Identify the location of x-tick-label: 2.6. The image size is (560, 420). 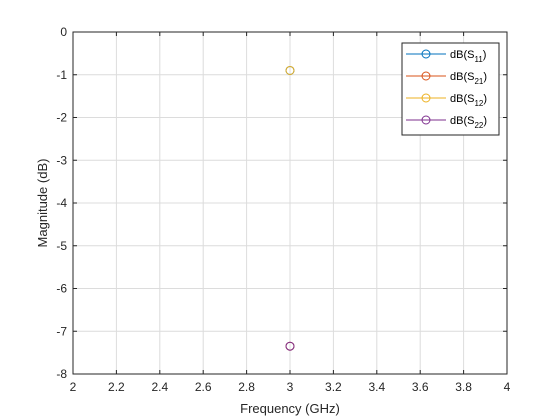
(203, 387).